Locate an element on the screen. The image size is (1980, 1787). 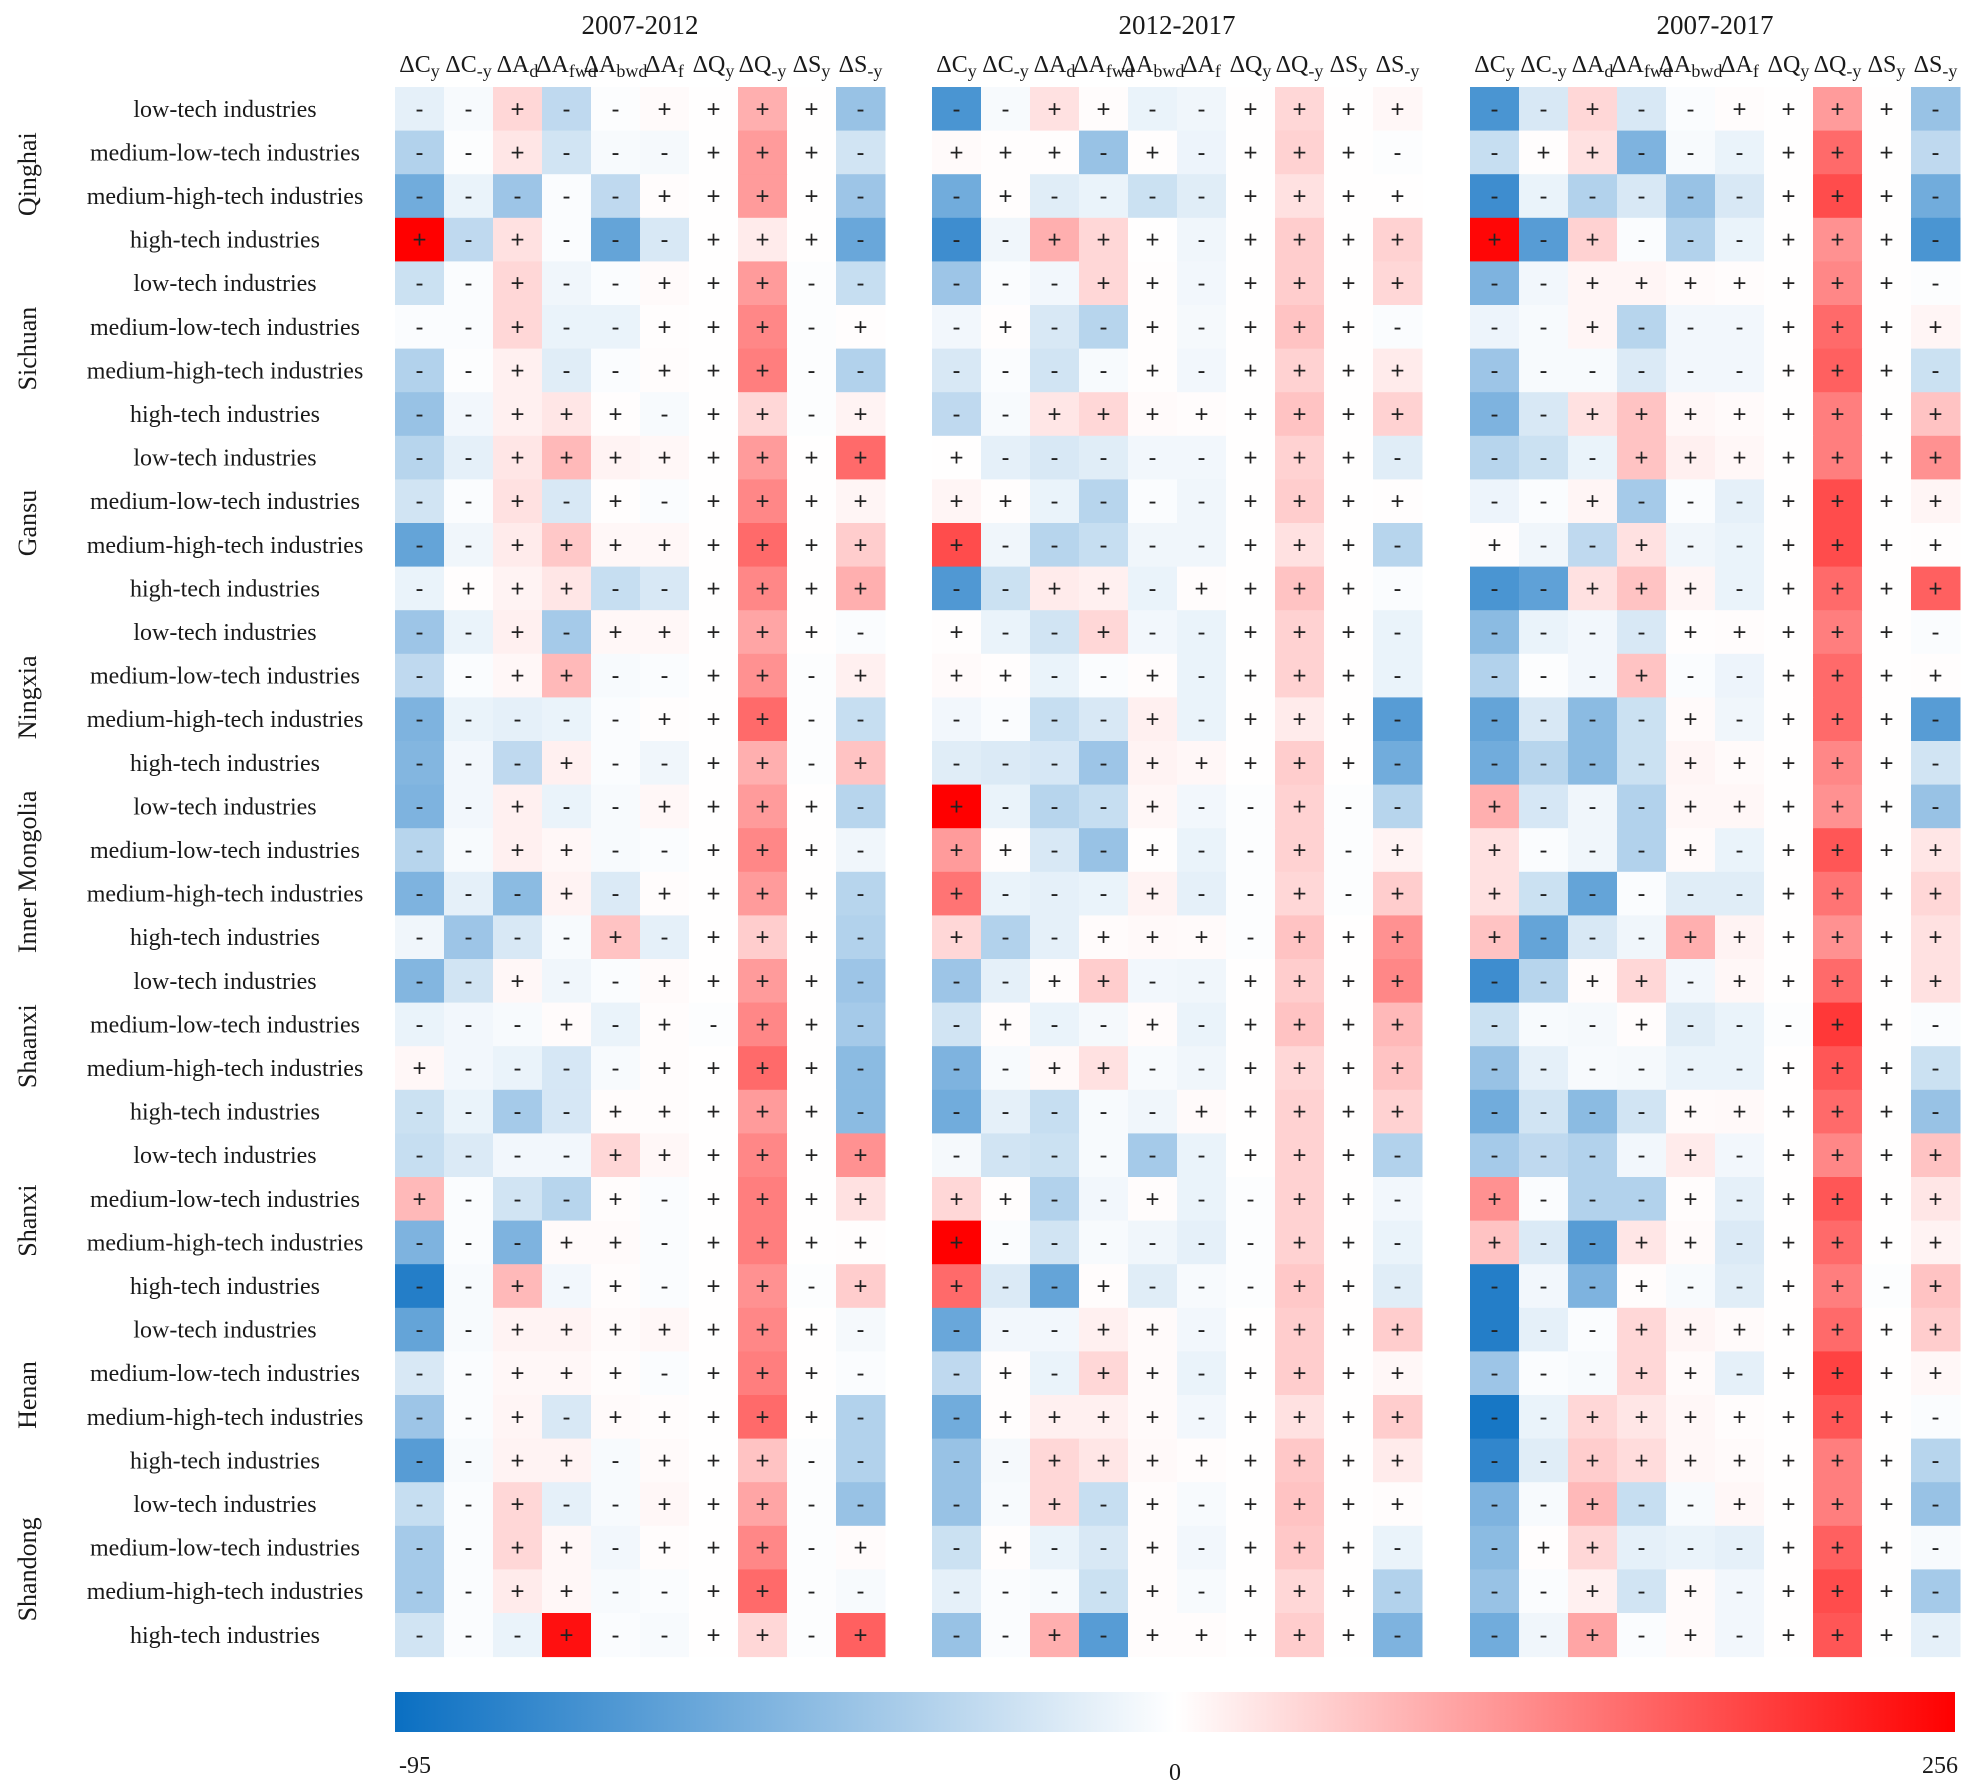
row-label: high-tech industries is located at coordinates (225, 764).